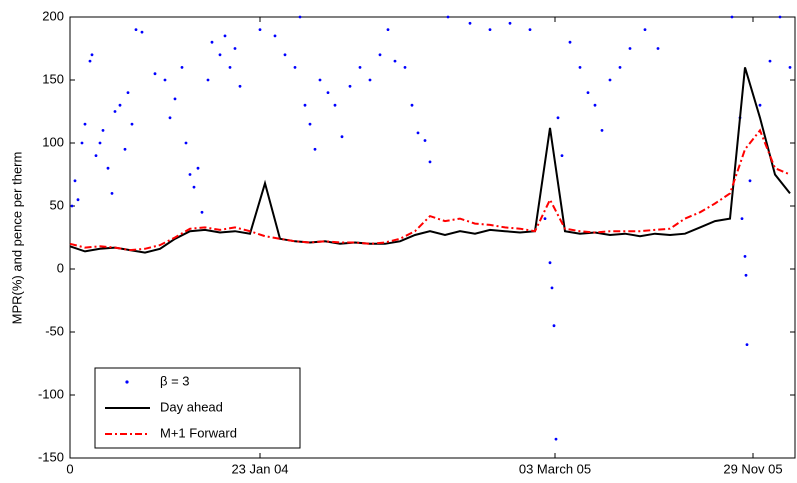  I want to click on y-tick-label: 100, so click(53, 141).